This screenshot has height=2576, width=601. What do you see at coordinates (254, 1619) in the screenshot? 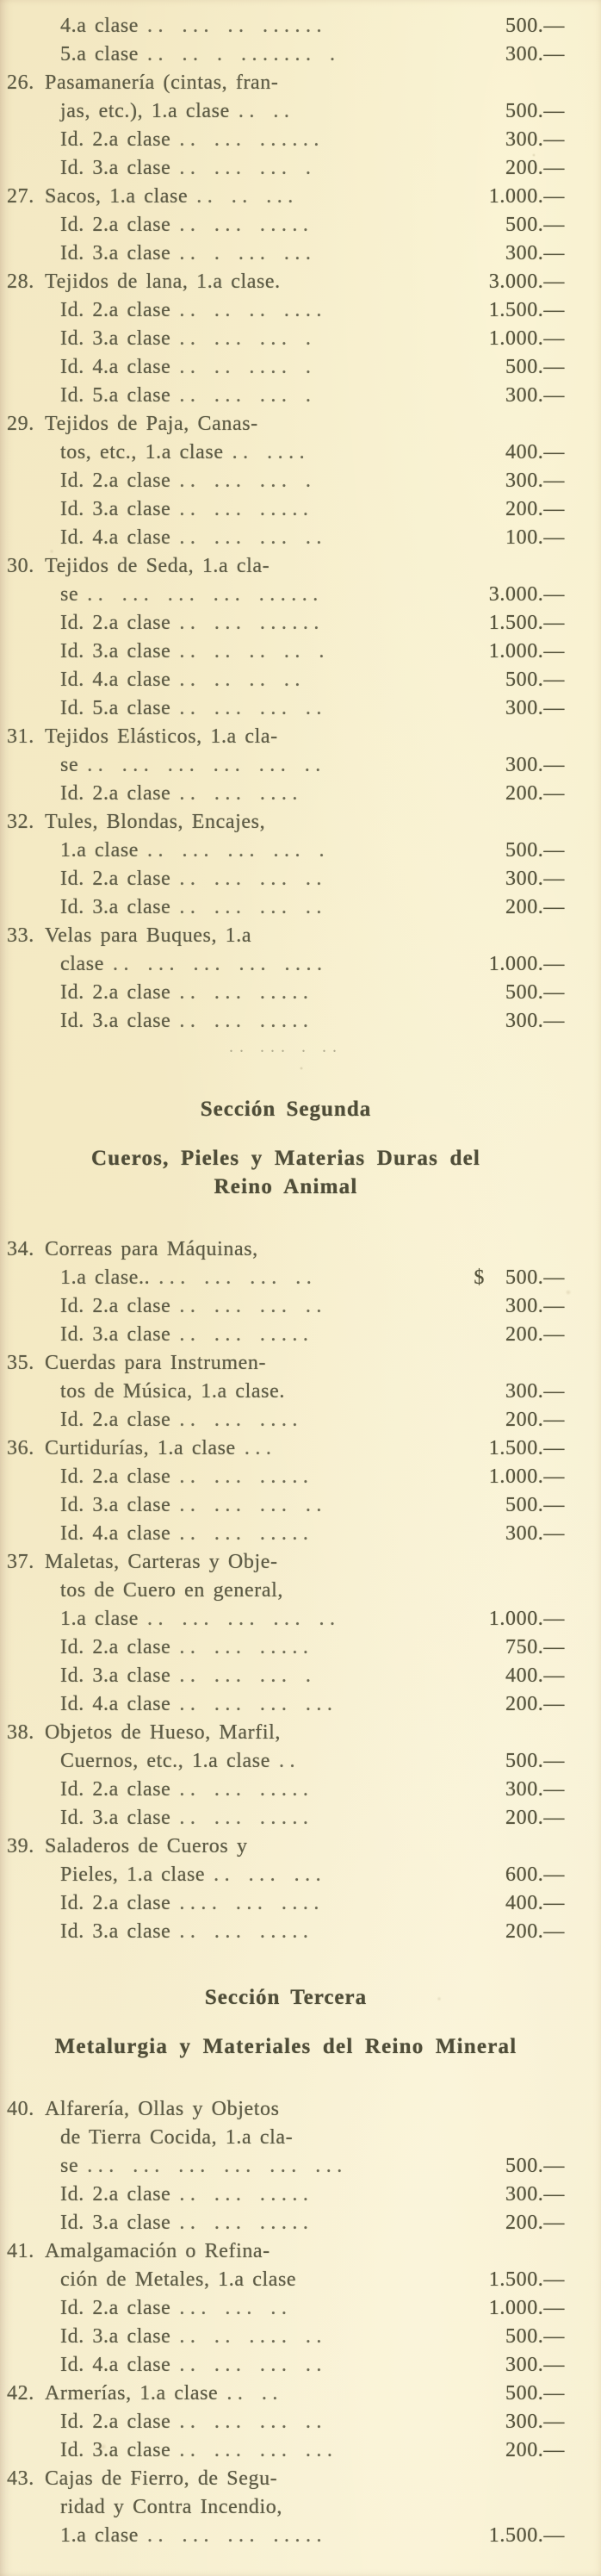
I see `item-text: 1.a clase .. ... ... ... ..` at bounding box center [254, 1619].